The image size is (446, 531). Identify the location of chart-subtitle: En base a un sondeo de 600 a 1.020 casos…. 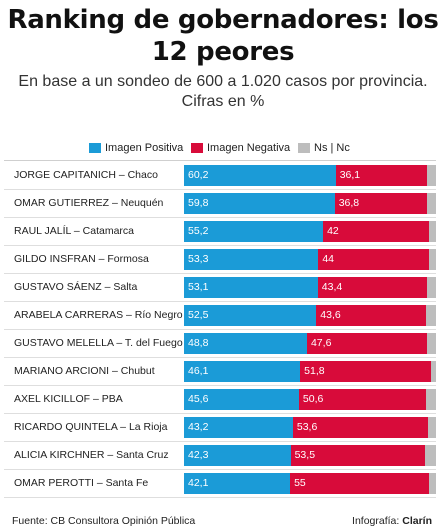
(223, 91).